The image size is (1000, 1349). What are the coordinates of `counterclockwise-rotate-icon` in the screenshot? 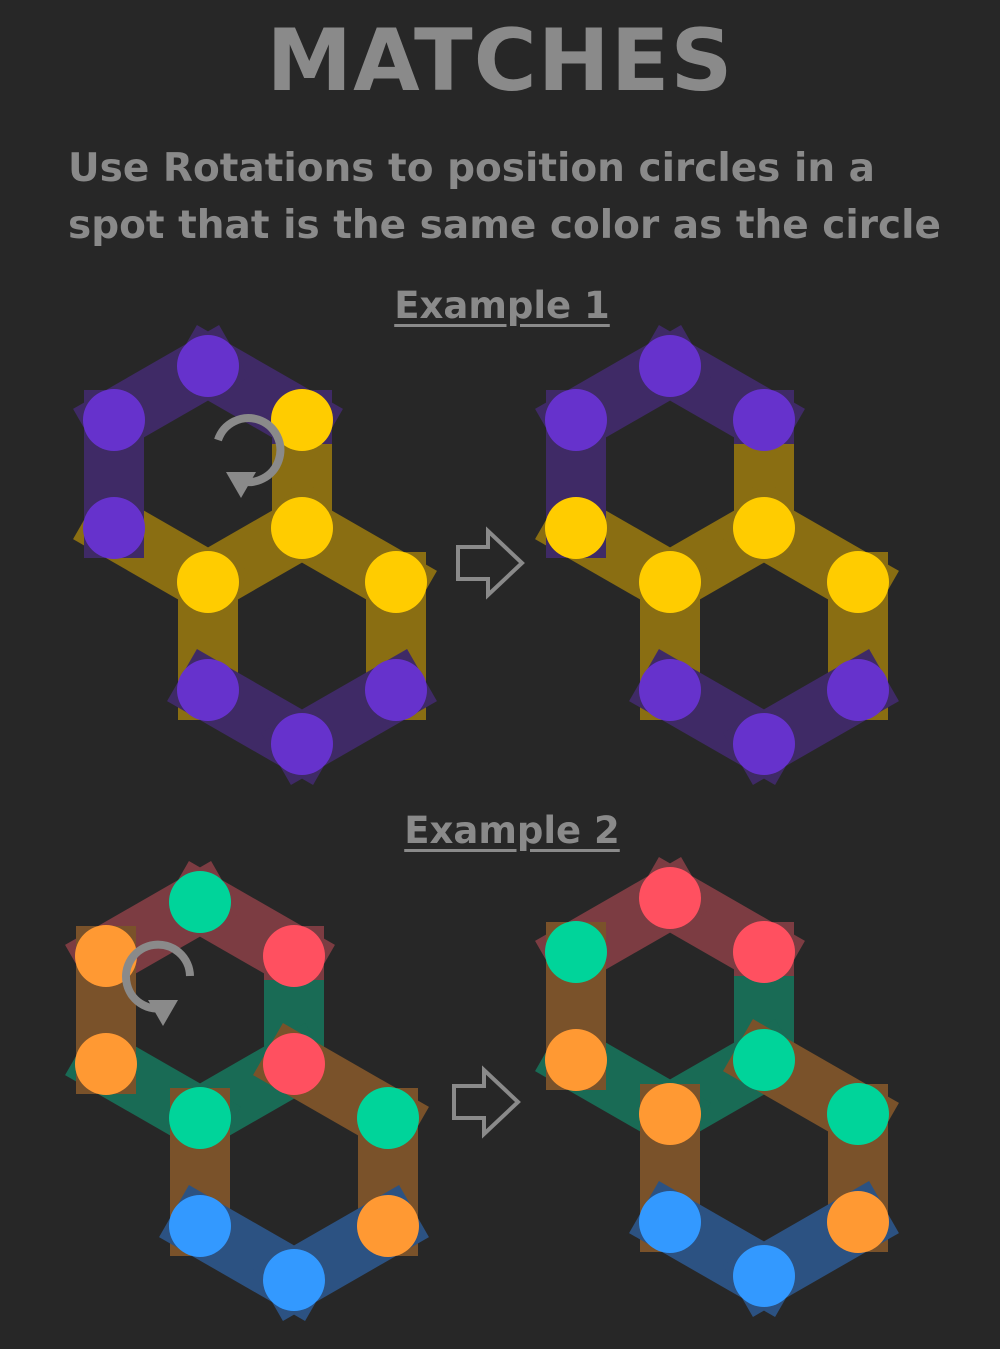 It's located at (158, 983).